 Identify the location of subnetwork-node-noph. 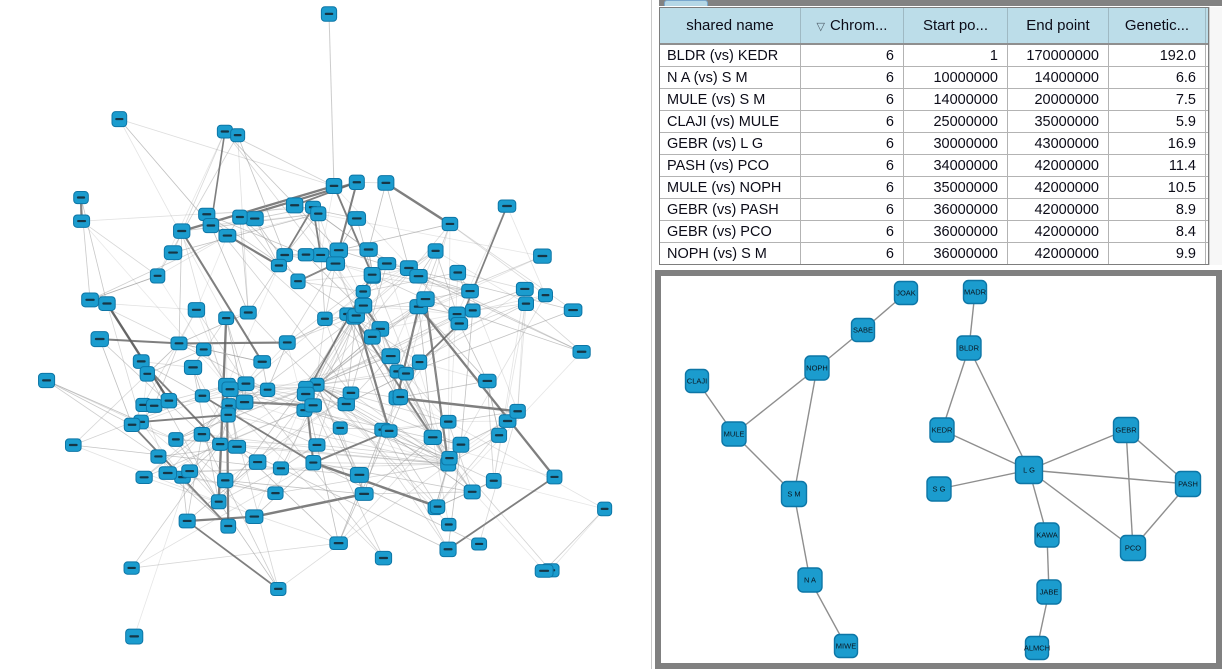
(817, 368).